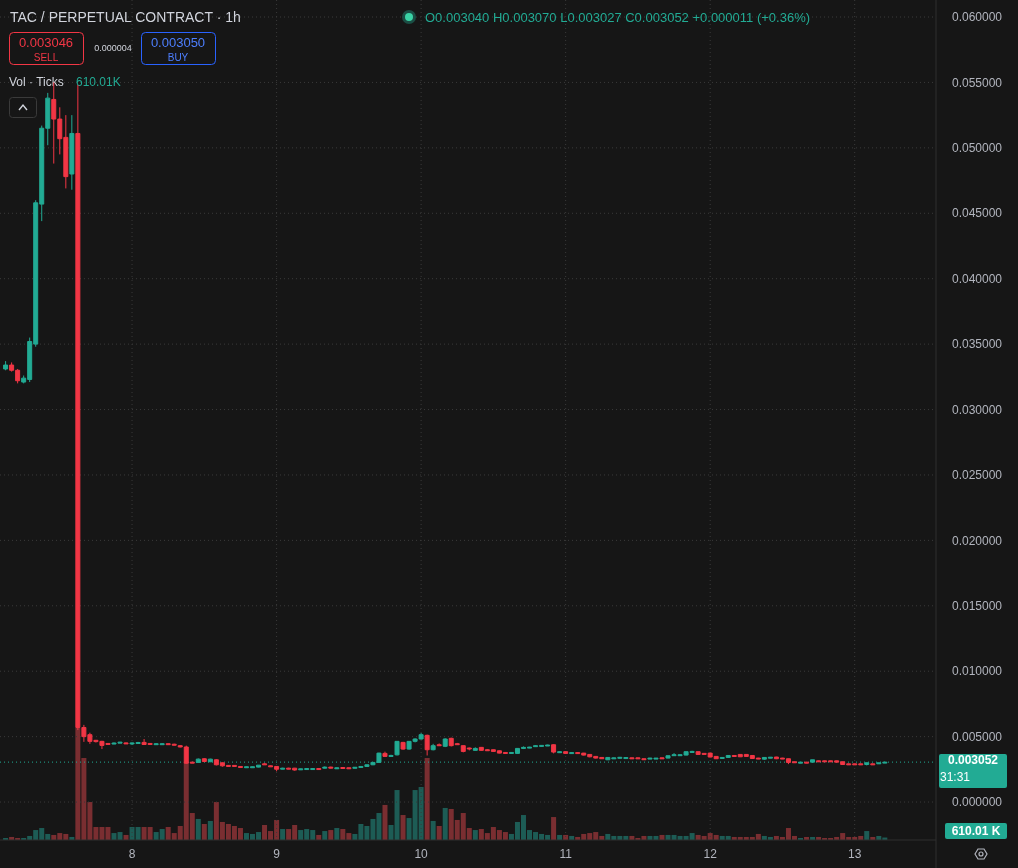 The width and height of the screenshot is (1018, 868). I want to click on annotation: 0.003050, so click(178, 42).